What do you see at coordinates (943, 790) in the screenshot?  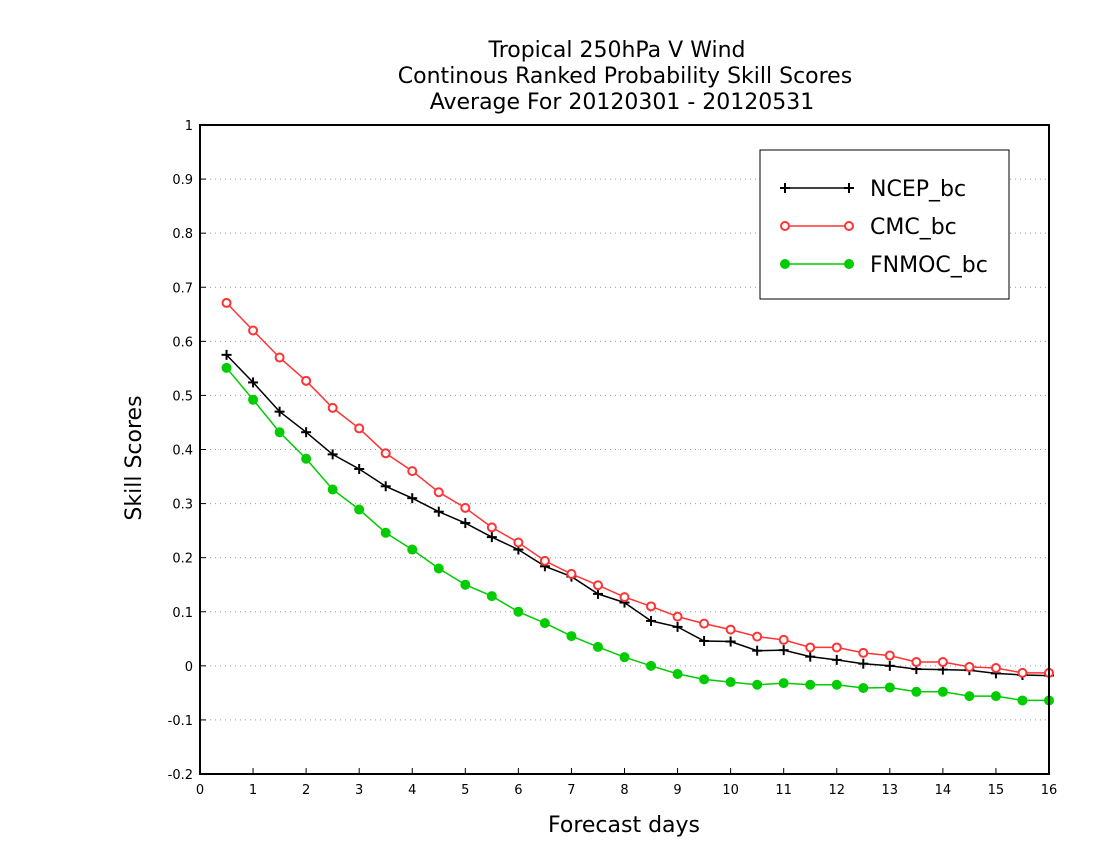 I see `x-tick-label: 14` at bounding box center [943, 790].